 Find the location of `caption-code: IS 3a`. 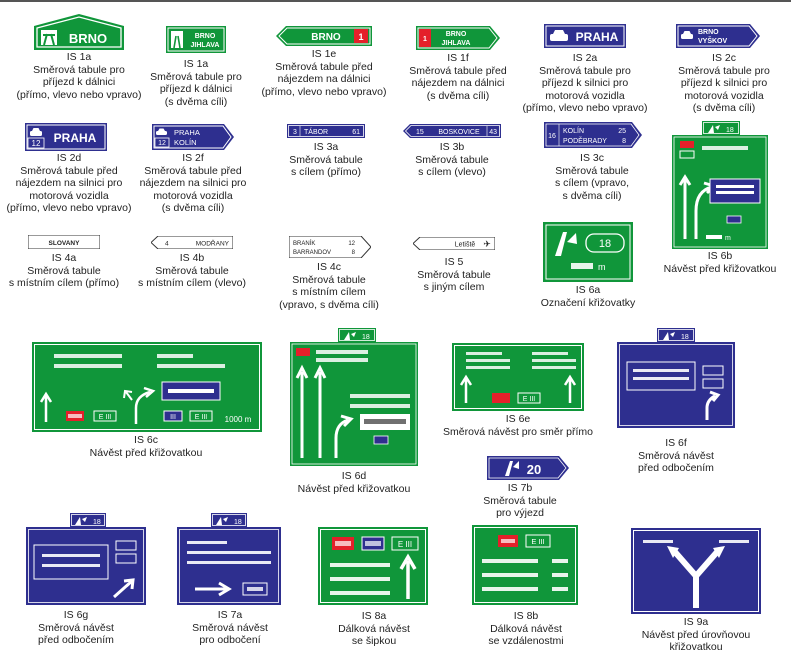

caption-code: IS 3a is located at coordinates (326, 147).